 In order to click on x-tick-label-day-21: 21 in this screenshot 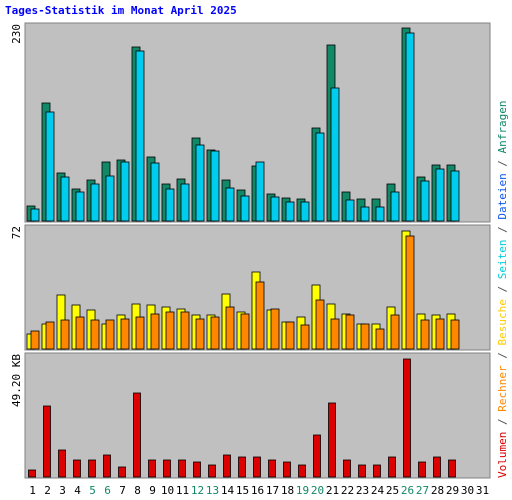, I will do `click(332, 490)`.